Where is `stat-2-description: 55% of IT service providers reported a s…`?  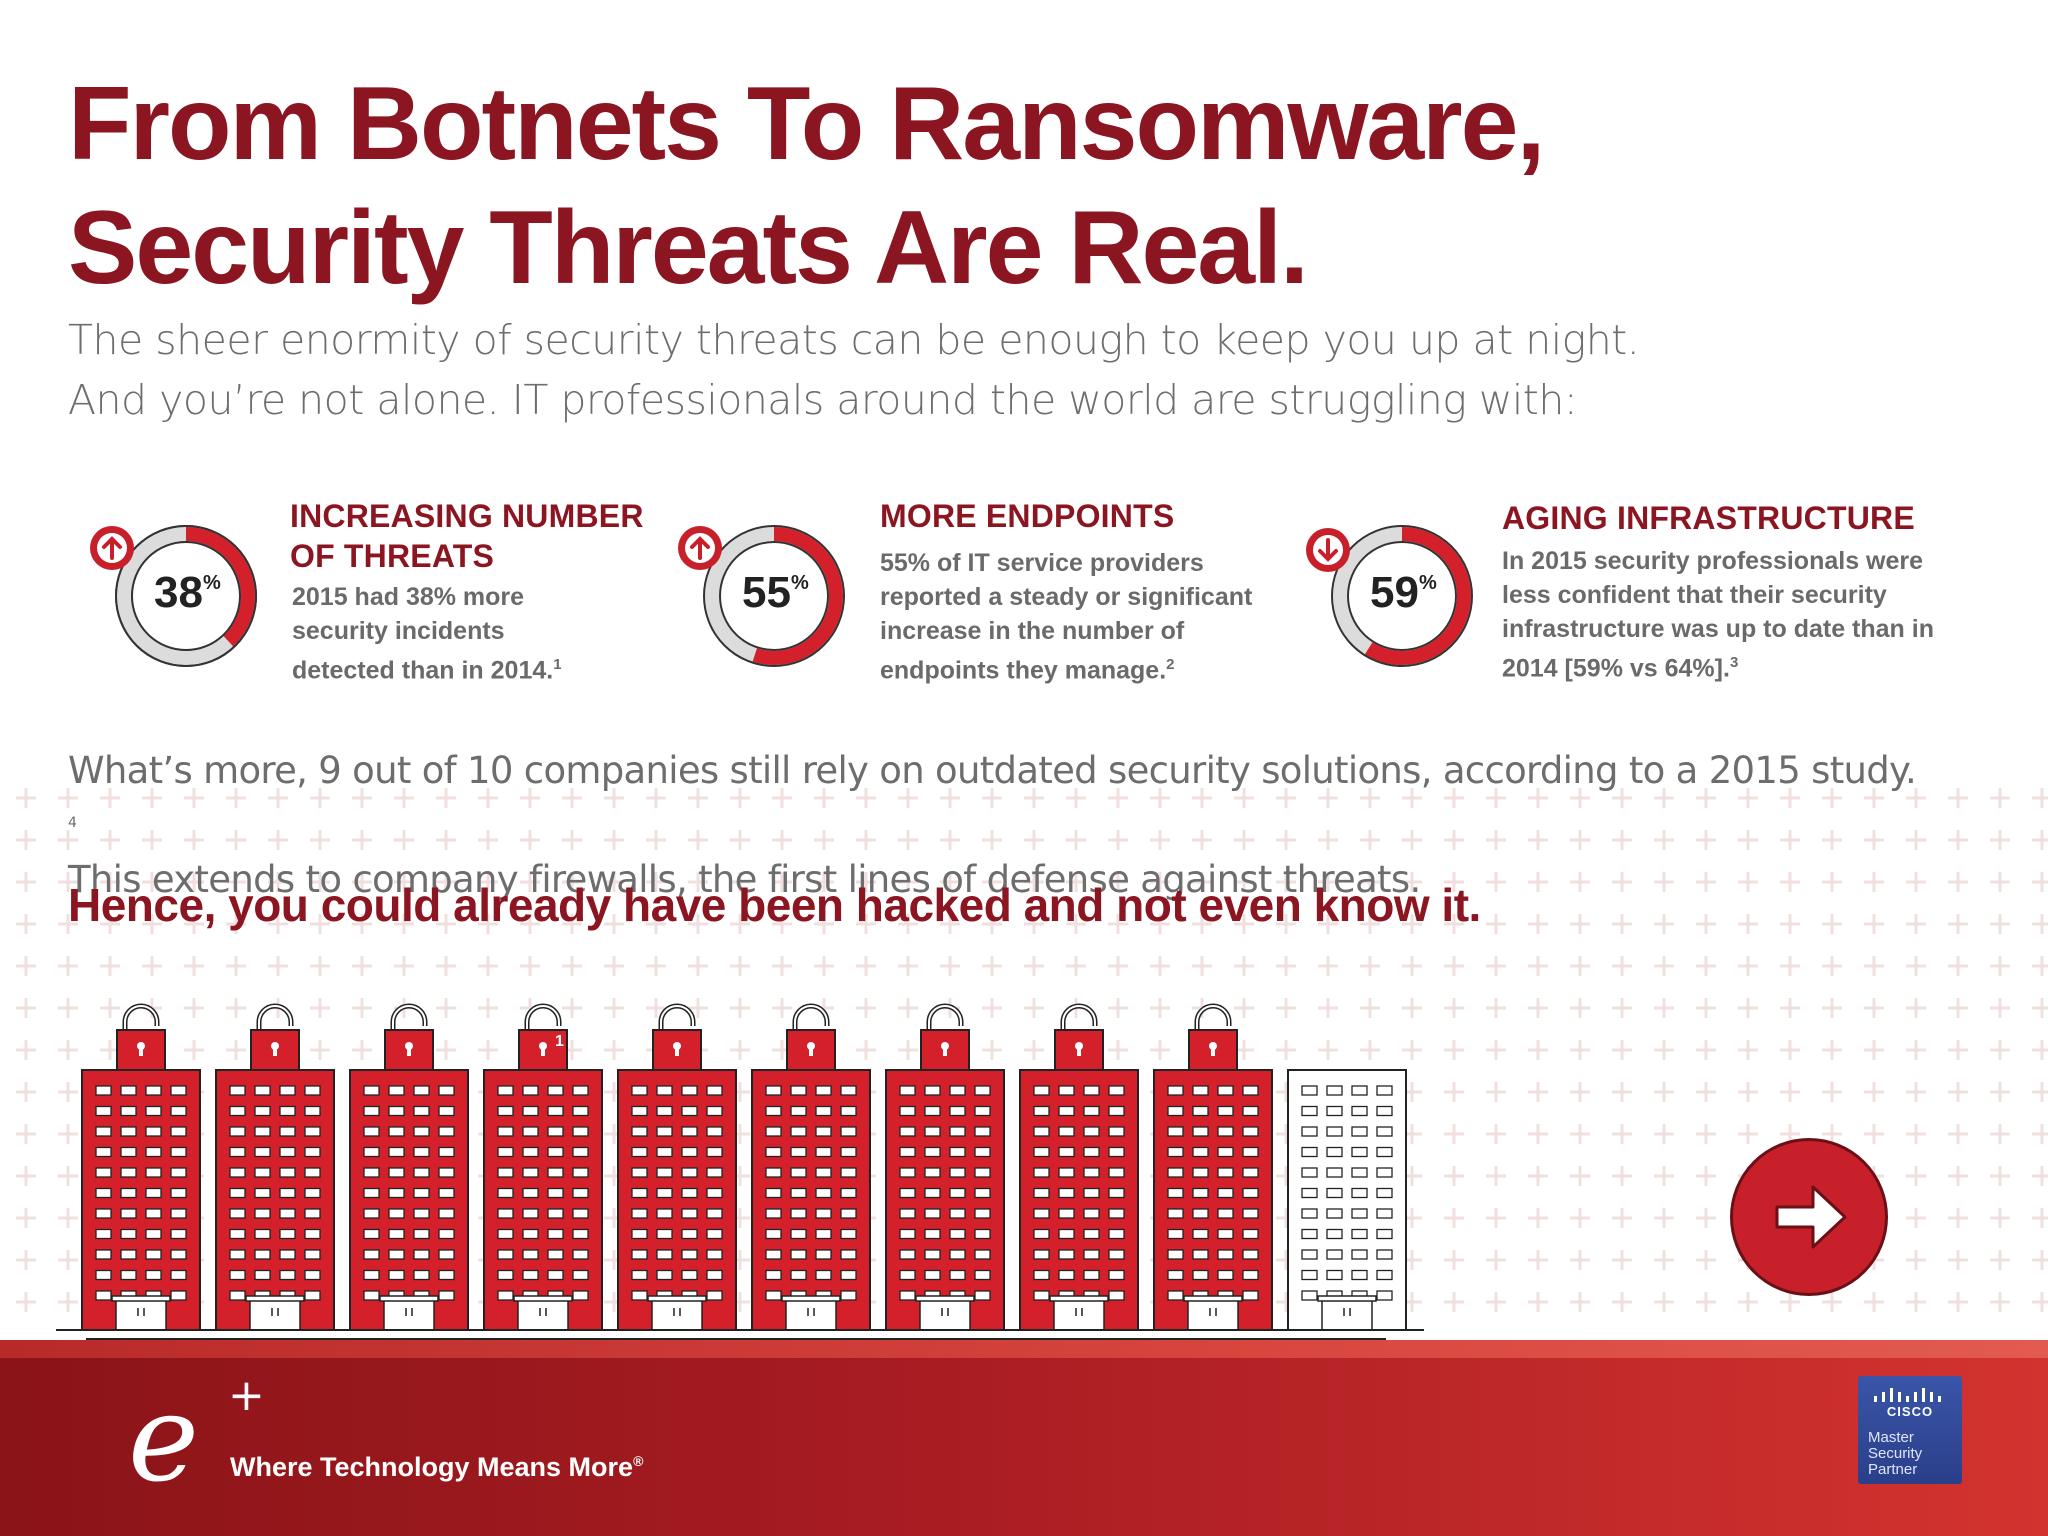 stat-2-description: 55% of IT service providers reported a s… is located at coordinates (1066, 617).